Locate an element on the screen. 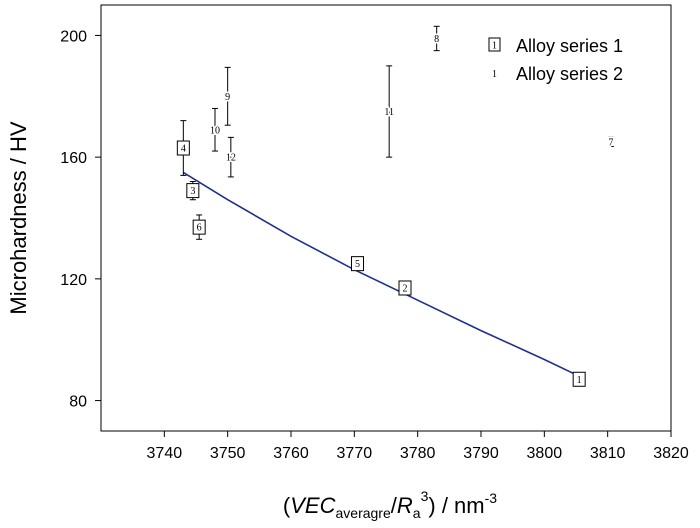 This screenshot has height=528, width=700. y-tick-label: 200 is located at coordinates (73, 36).